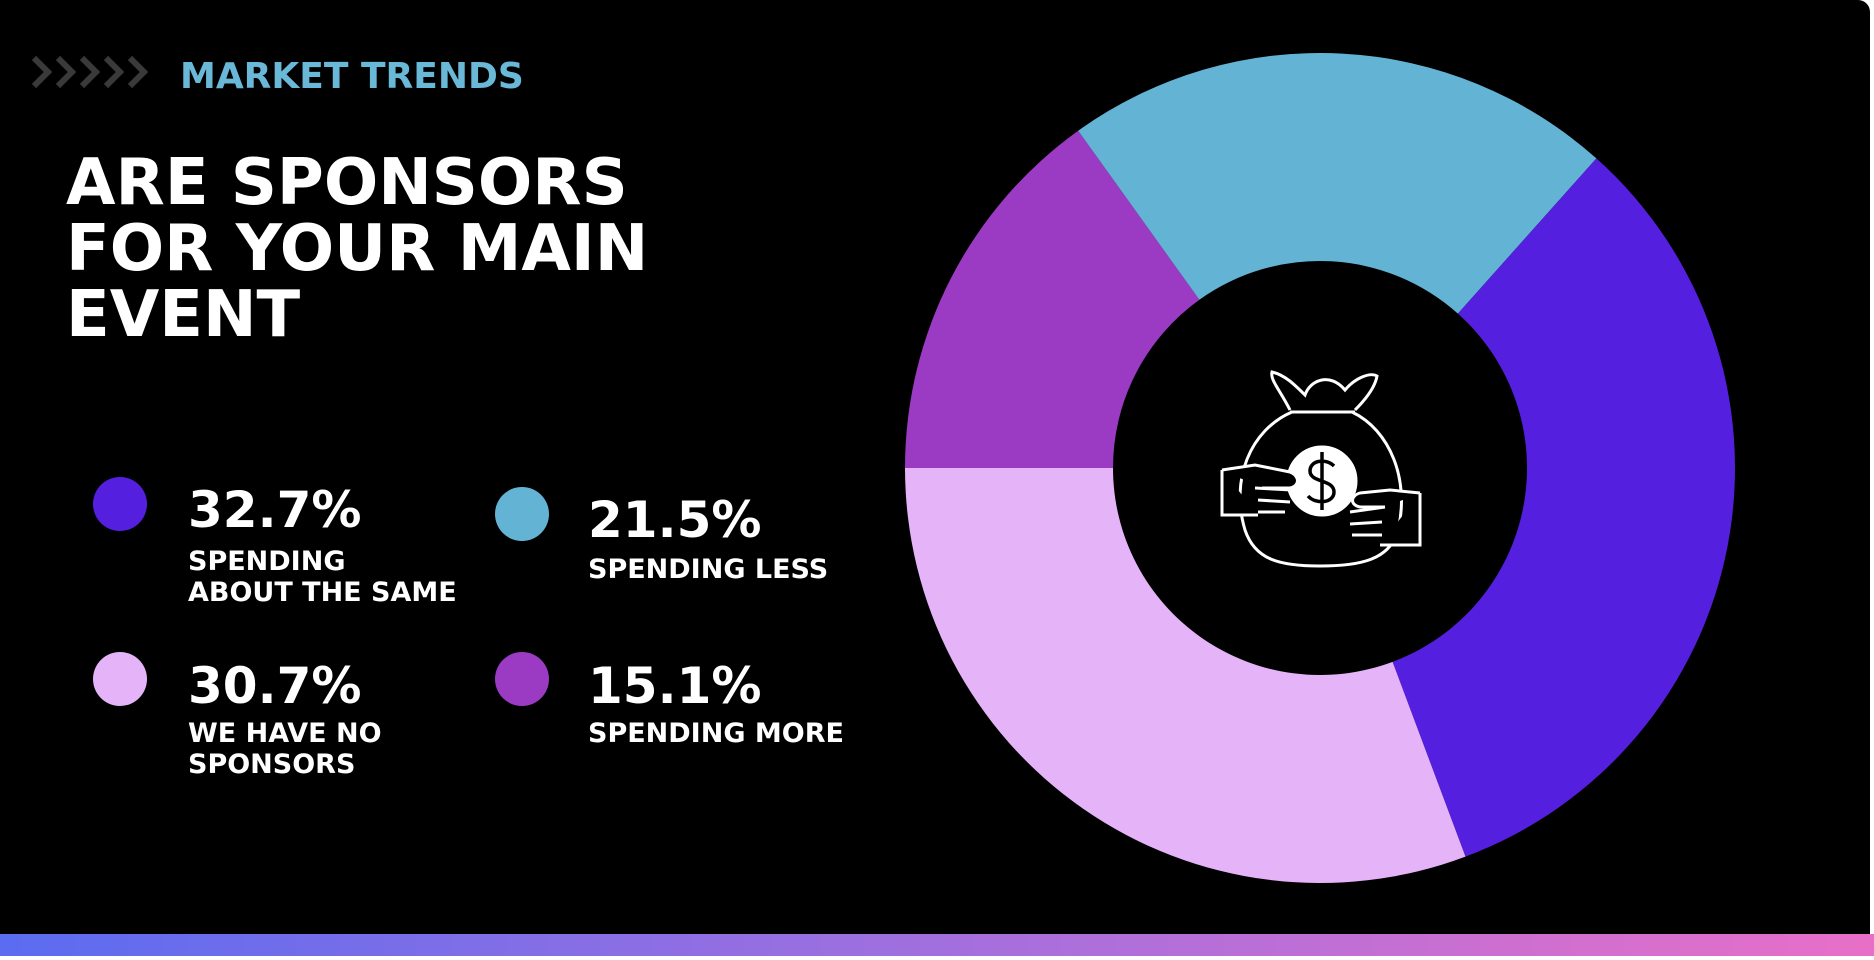 The width and height of the screenshot is (1874, 960). I want to click on value-label: 21.5%, so click(675, 520).